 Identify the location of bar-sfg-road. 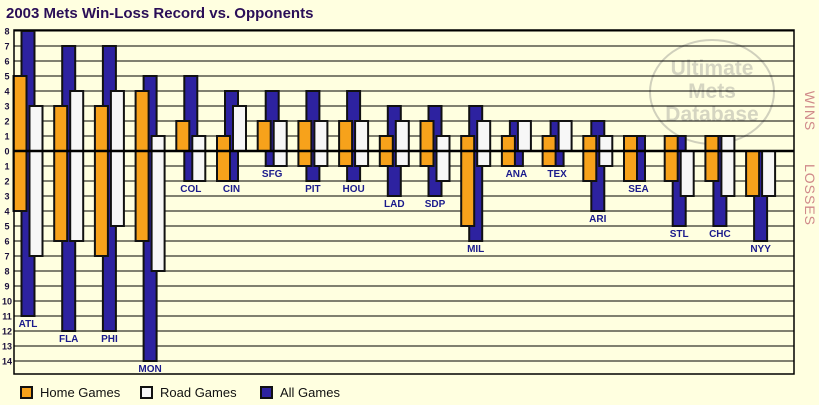
(280, 143).